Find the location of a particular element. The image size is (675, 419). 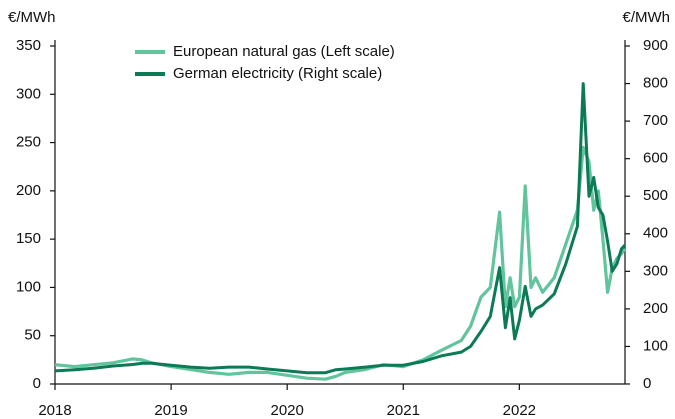

y2-tick-label: 800 is located at coordinates (655, 83).